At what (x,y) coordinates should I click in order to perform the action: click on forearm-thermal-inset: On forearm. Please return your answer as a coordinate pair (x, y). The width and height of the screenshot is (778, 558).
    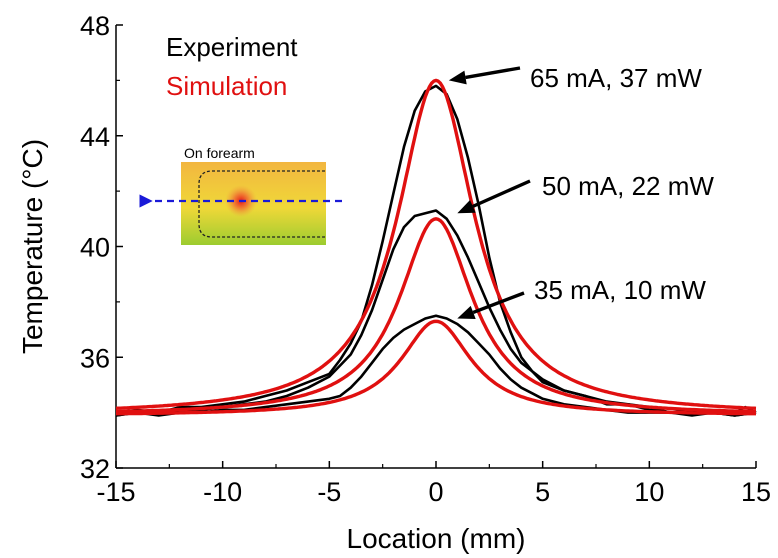
    Looking at the image, I should click on (240, 195).